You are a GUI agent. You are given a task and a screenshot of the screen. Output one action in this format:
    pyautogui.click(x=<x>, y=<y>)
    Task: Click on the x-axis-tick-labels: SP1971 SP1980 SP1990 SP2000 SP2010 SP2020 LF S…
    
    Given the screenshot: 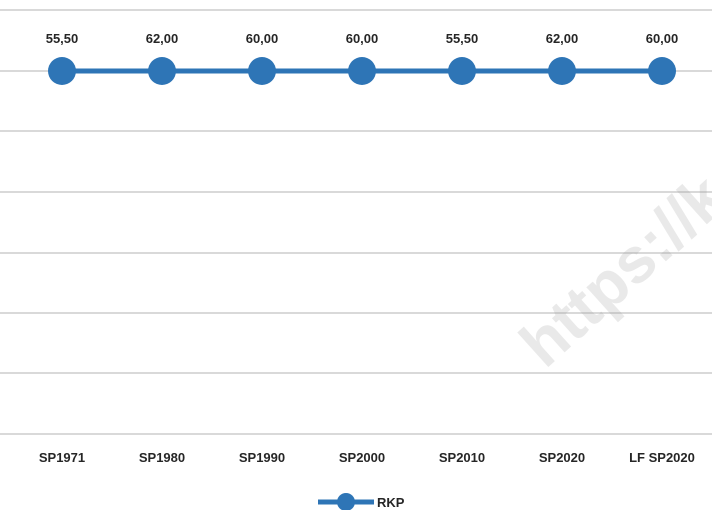 What is the action you would take?
    pyautogui.click(x=367, y=457)
    